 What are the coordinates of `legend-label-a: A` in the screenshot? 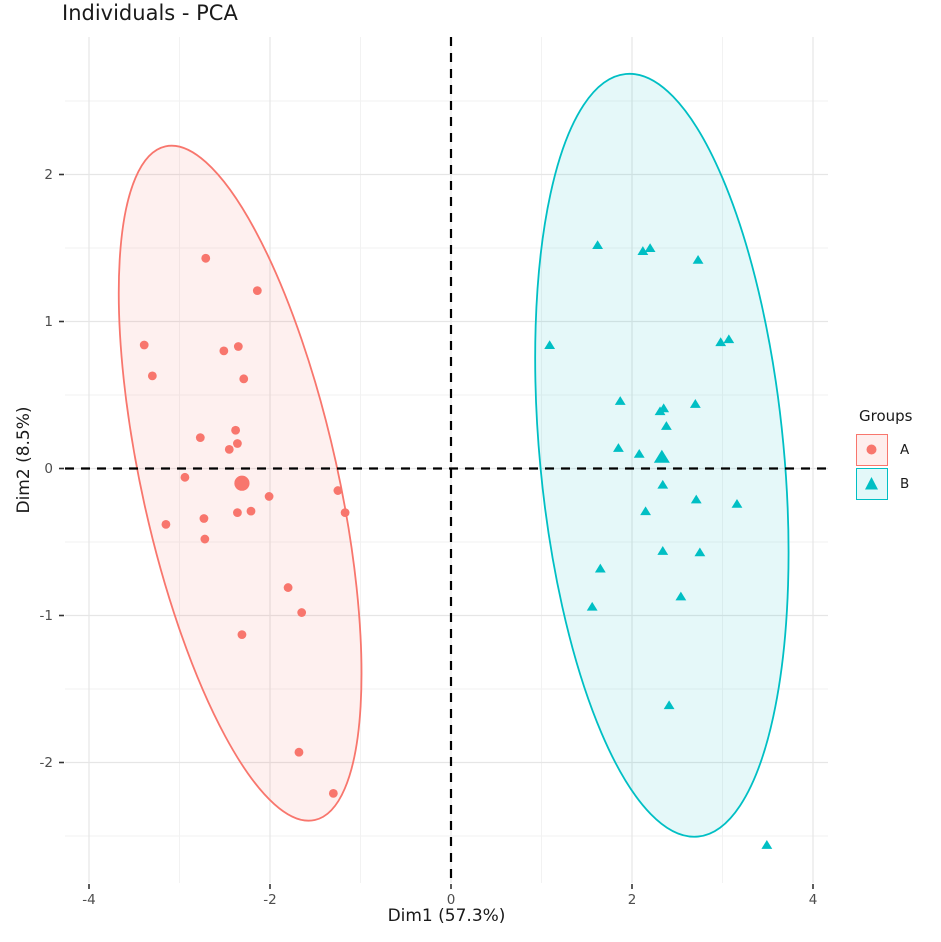 It's located at (905, 450).